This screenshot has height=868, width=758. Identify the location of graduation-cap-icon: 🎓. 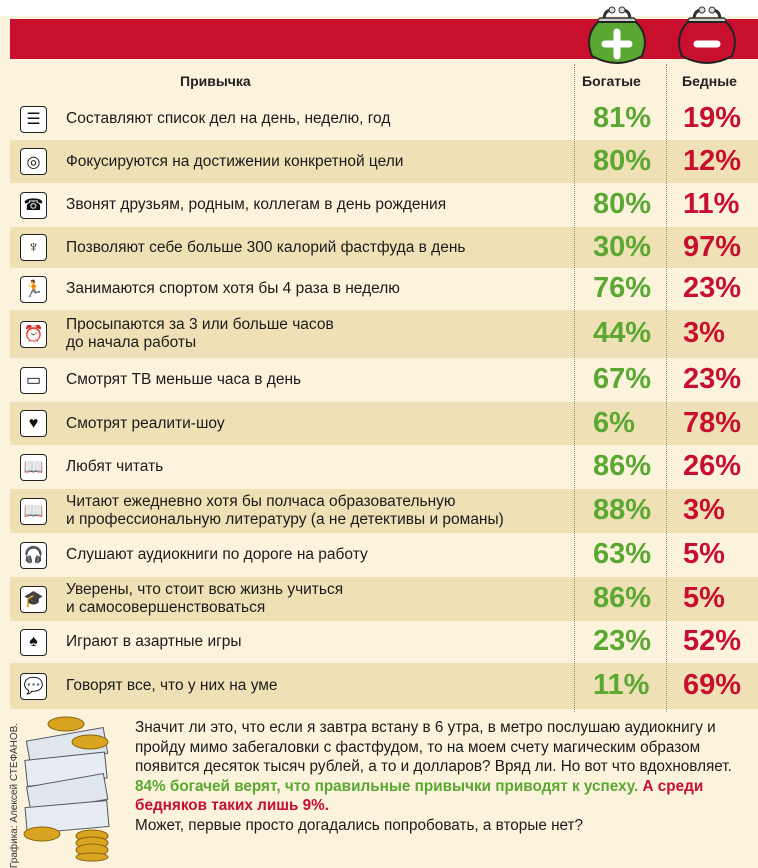
(33, 599).